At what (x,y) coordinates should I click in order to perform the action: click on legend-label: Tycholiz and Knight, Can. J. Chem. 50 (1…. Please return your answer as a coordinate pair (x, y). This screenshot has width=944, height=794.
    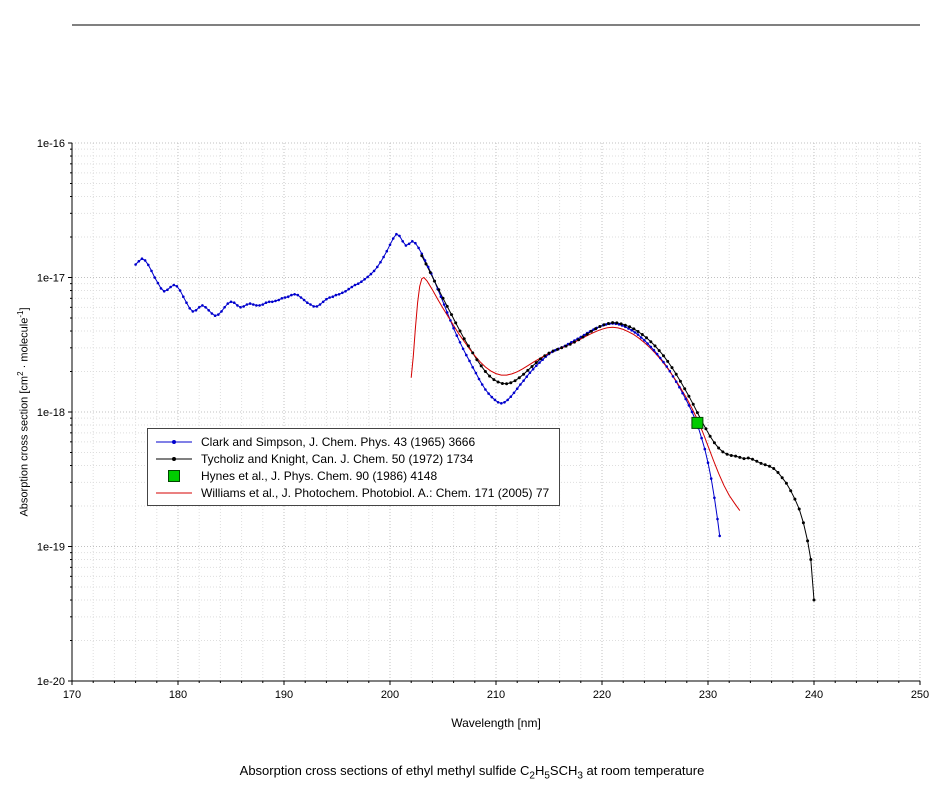
    Looking at the image, I should click on (337, 458).